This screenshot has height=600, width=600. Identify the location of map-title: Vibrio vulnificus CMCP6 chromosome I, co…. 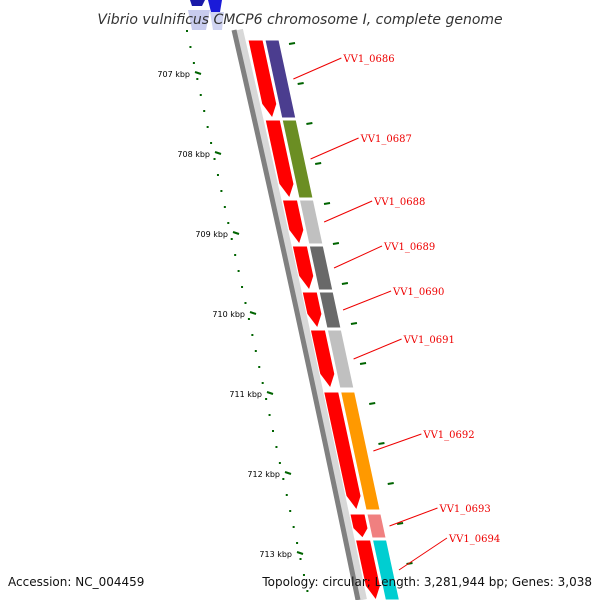
(299, 20).